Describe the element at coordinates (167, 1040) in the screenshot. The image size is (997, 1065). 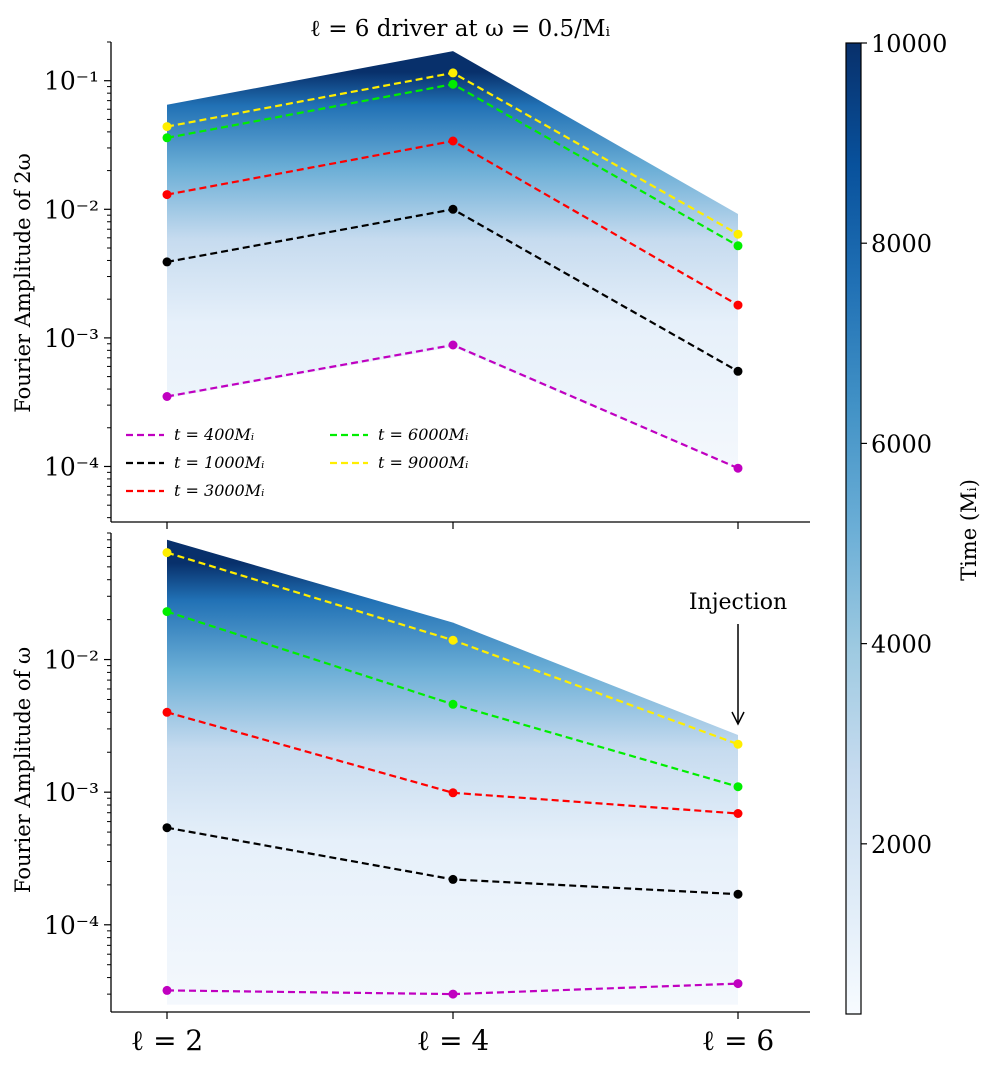
I see `x-tick-label: ℓ = 2` at that location.